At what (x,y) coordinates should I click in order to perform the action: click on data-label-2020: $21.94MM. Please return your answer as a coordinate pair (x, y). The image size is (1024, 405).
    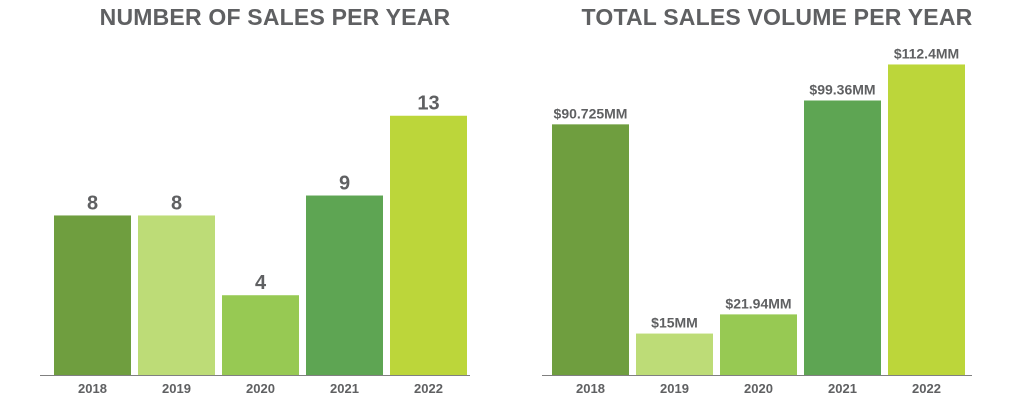
    Looking at the image, I should click on (758, 303).